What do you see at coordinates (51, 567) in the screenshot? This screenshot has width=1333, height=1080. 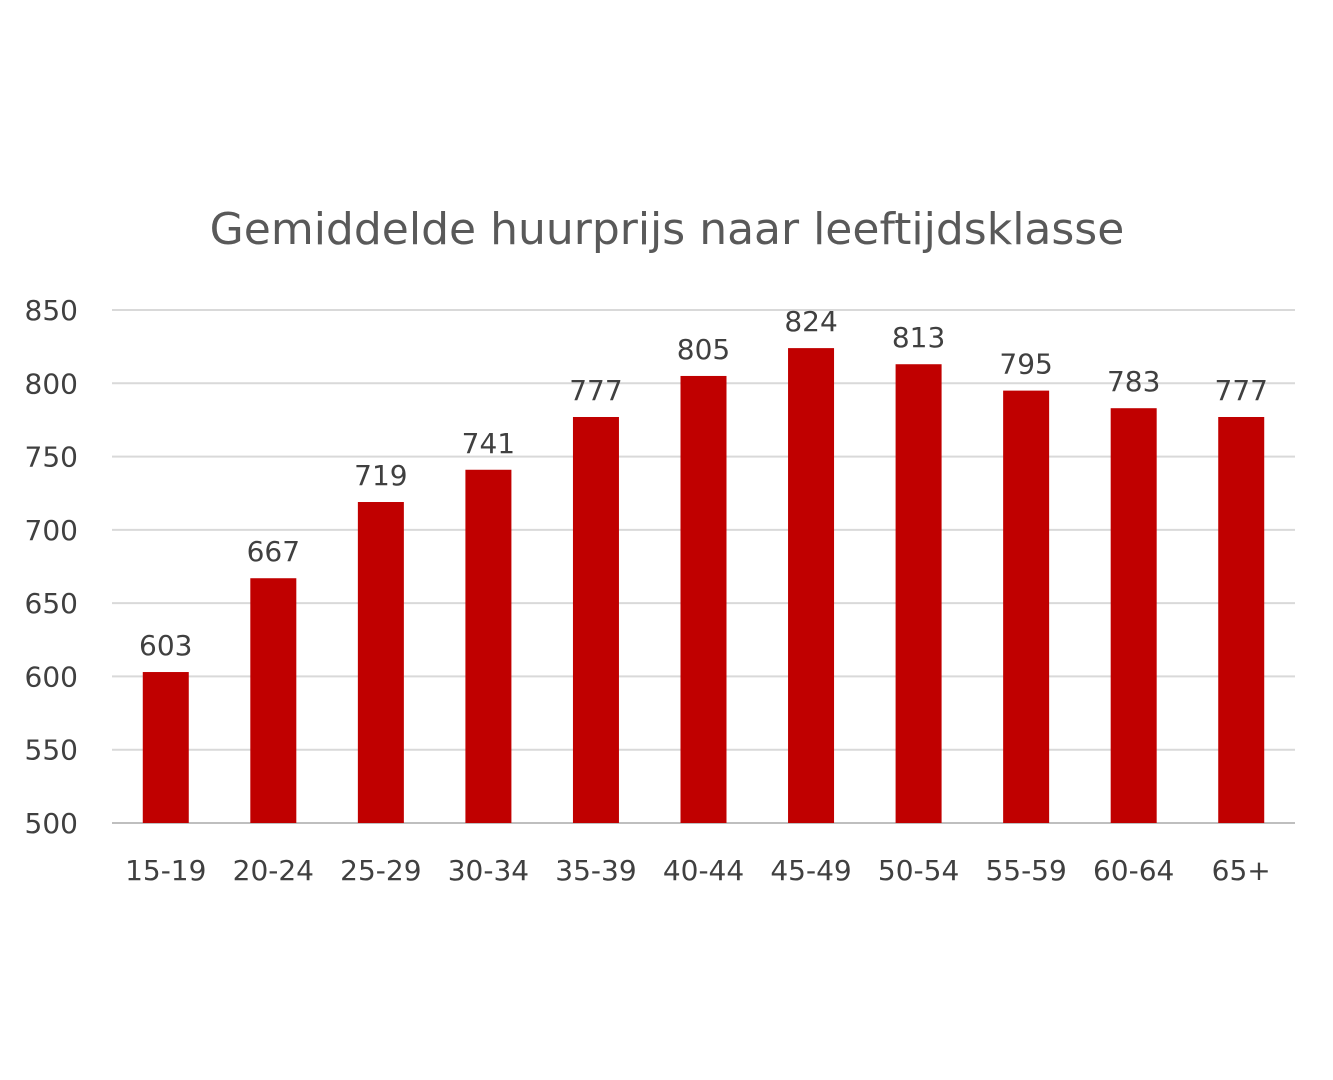 I see `y-axis-tick-labels: 500 550 600 650 700 750 800 850` at bounding box center [51, 567].